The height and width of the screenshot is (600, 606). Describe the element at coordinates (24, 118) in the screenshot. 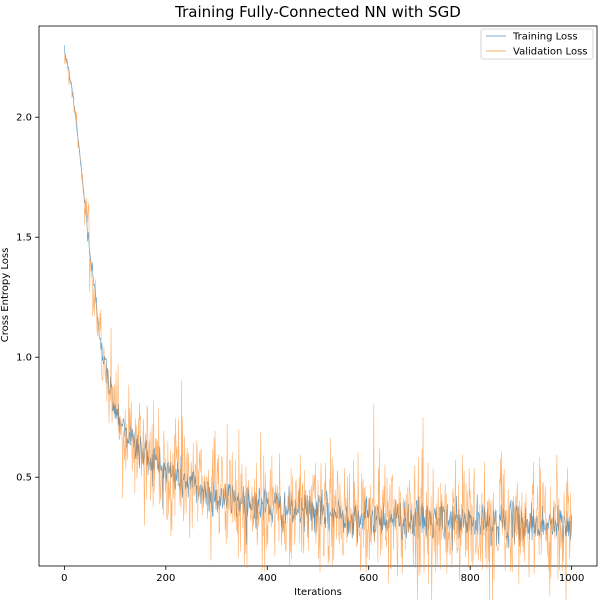

I see `y-tick-label: 2.0` at that location.